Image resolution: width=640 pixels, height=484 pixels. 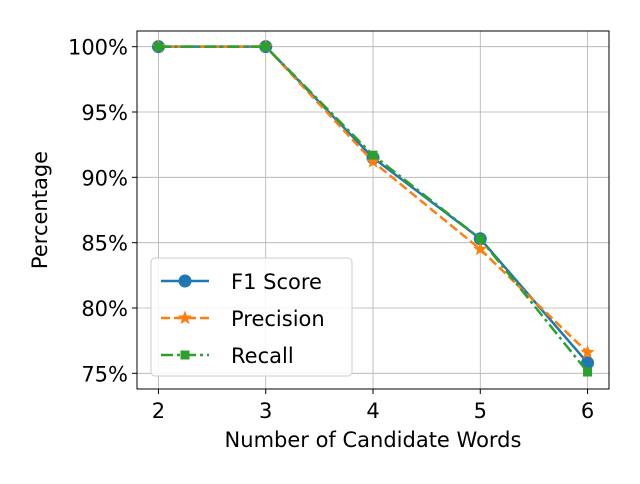 I want to click on x-tick-label: 3, so click(x=265, y=411).